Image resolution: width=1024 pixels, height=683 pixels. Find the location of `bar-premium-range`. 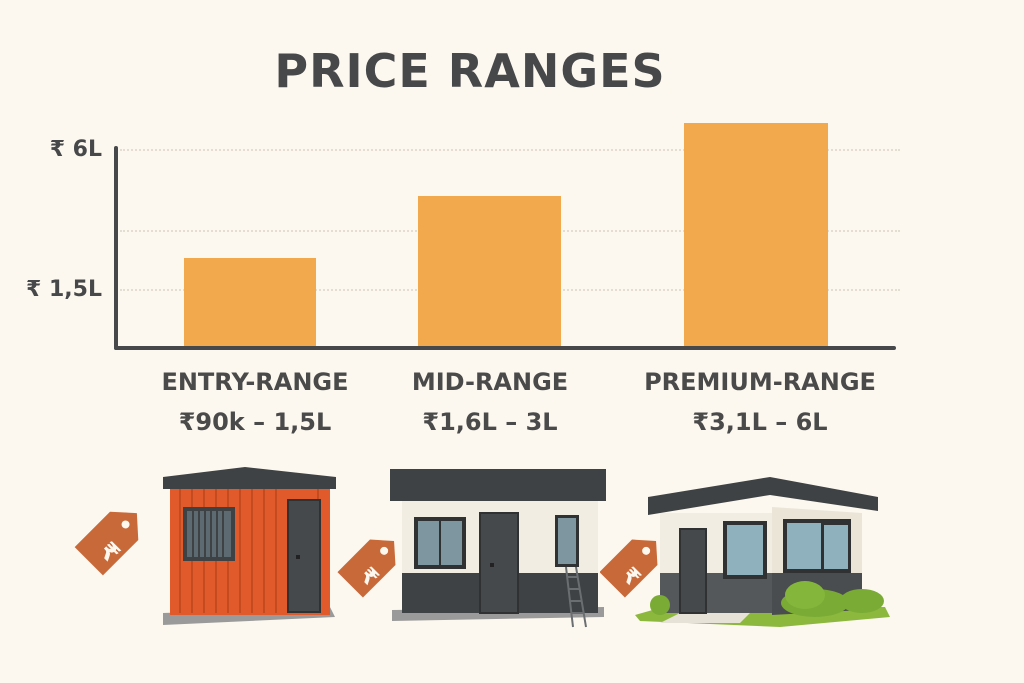

bar-premium-range is located at coordinates (756, 235).